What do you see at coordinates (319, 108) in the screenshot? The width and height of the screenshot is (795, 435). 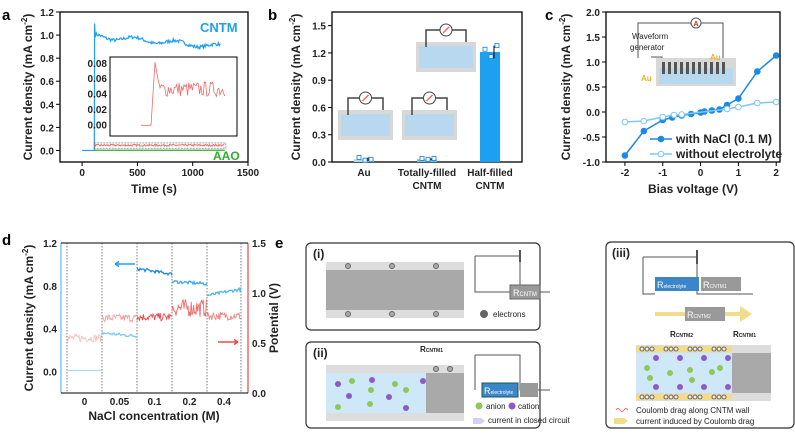 I see `y-tick-label: 0.6` at bounding box center [319, 108].